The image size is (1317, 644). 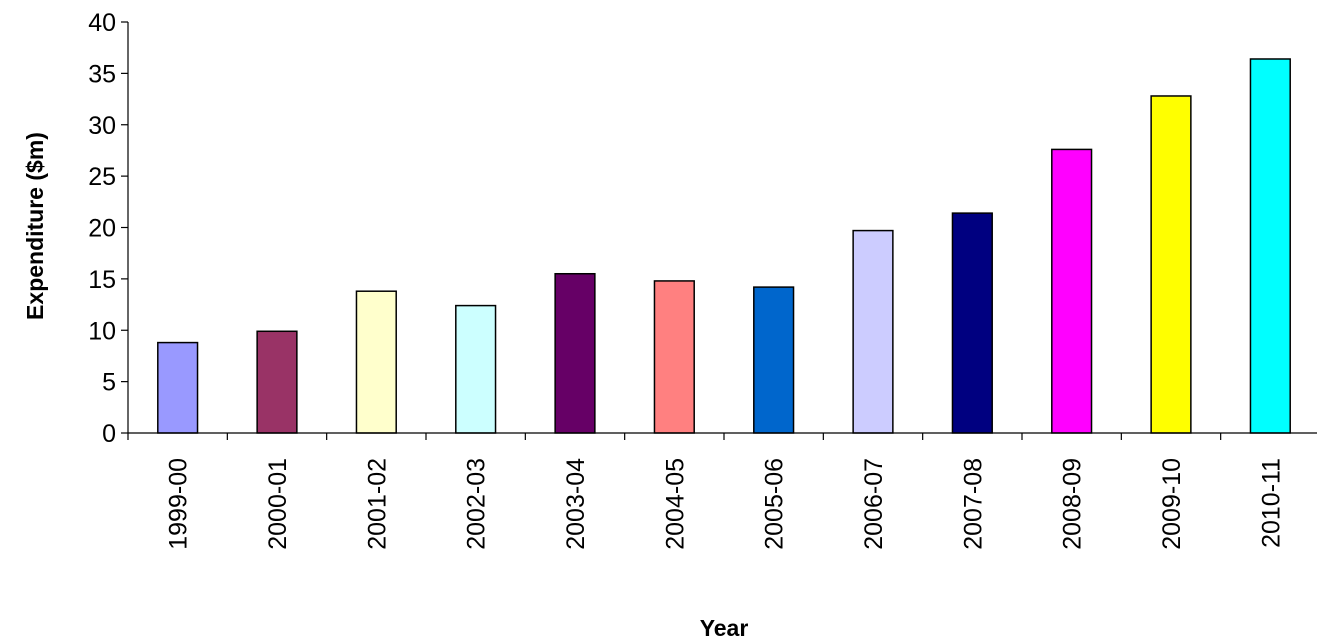 I want to click on y-tick-label: 20, so click(x=102, y=229).